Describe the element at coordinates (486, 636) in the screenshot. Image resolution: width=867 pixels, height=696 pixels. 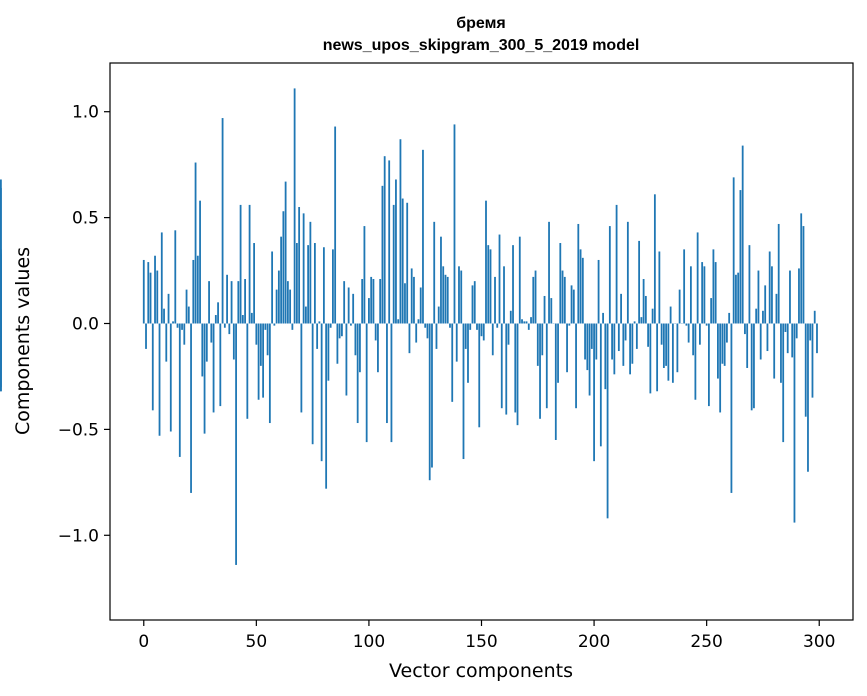
I see `x-axis-ticks: 0 50 100 150 200 250 300` at that location.